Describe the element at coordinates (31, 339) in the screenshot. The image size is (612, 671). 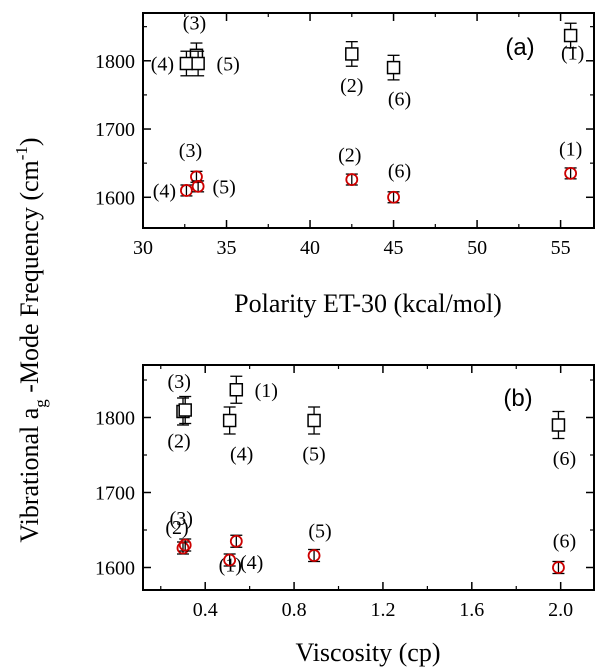
I see `y-axis-label: Vibrational ag -Mode Frequency (cm-1)` at that location.